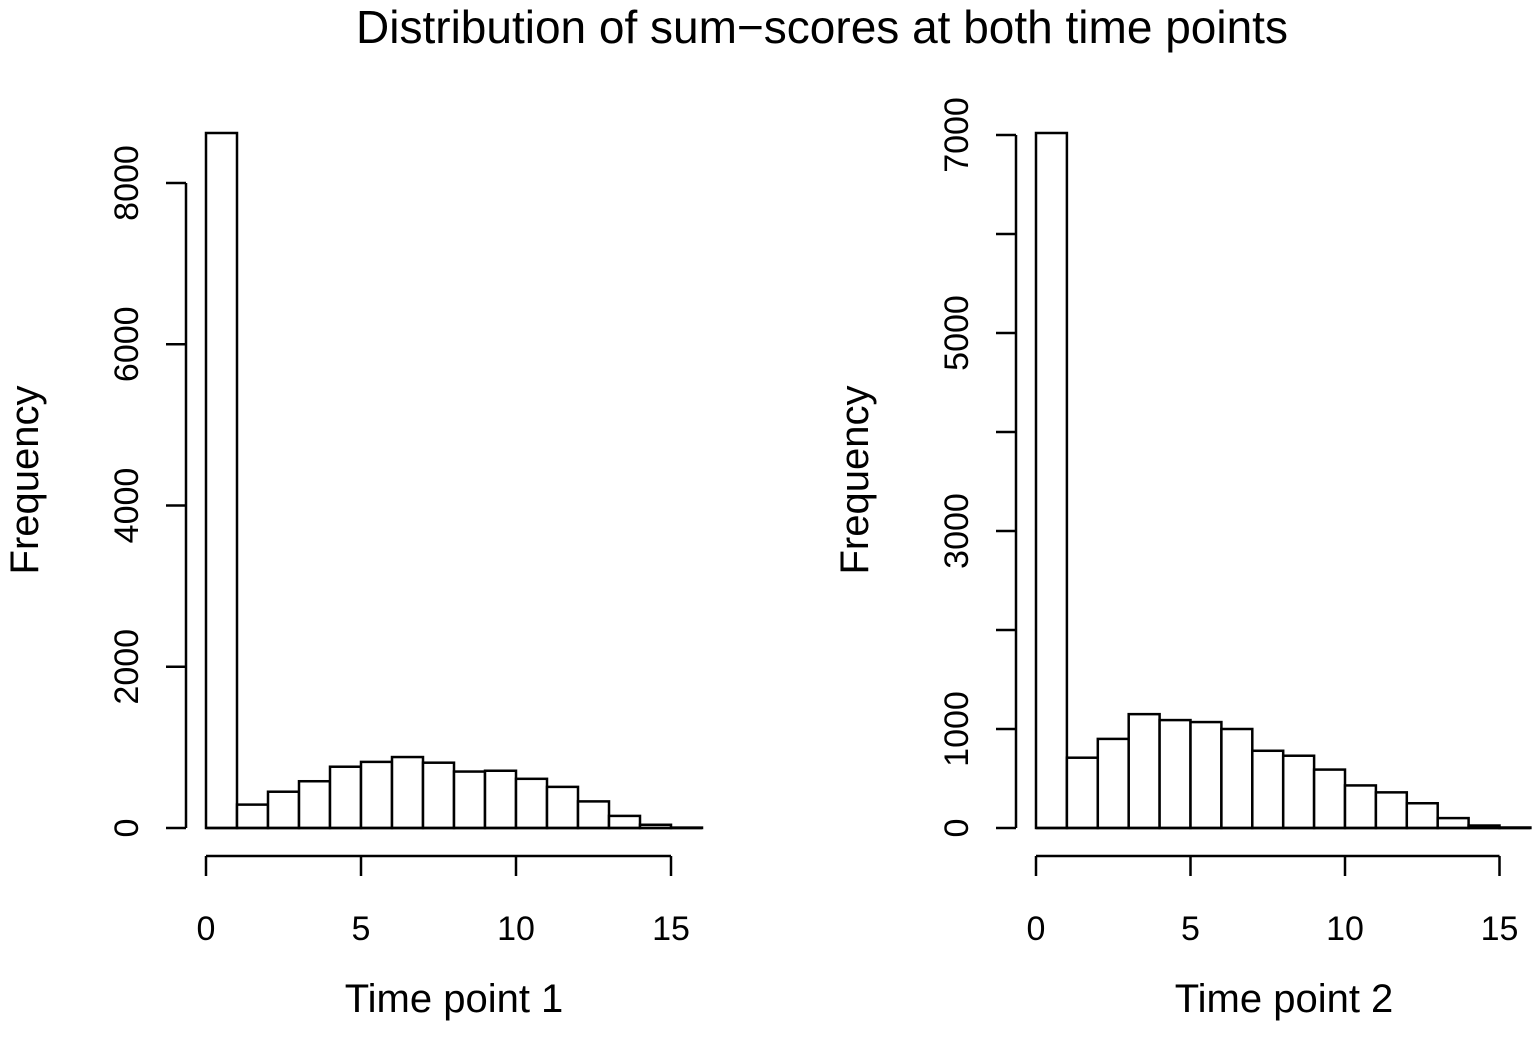 The image size is (1535, 1050). Describe the element at coordinates (127, 667) in the screenshot. I see `y-tick-label: 2000` at that location.